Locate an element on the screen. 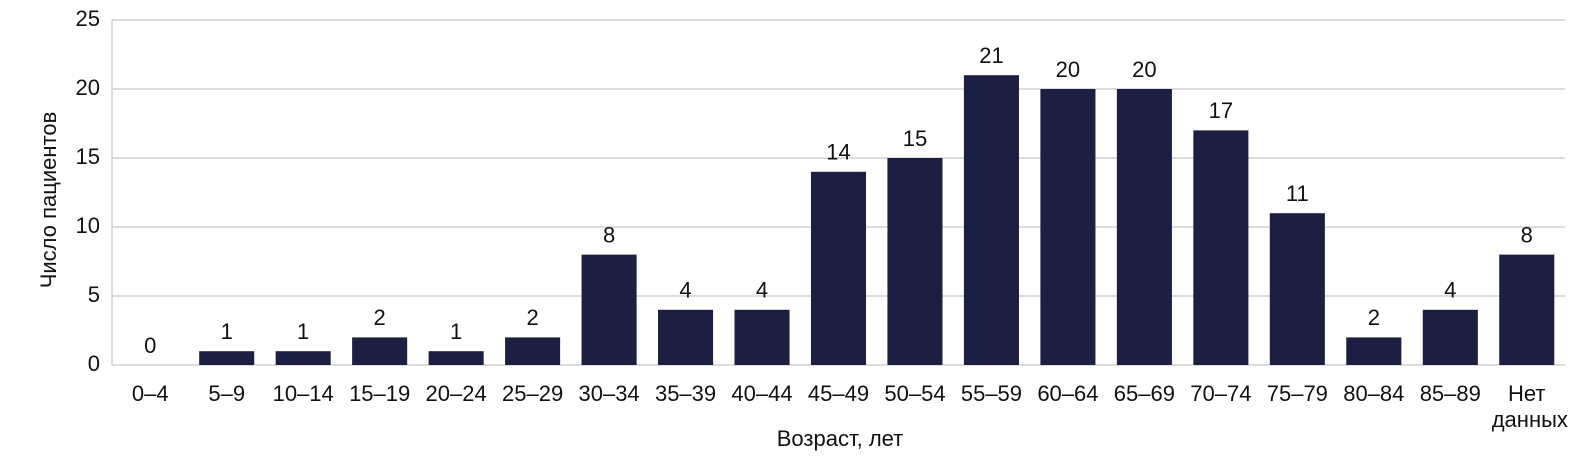 This screenshot has width=1590, height=467. x-tick-label: 80–84 is located at coordinates (1373, 393).